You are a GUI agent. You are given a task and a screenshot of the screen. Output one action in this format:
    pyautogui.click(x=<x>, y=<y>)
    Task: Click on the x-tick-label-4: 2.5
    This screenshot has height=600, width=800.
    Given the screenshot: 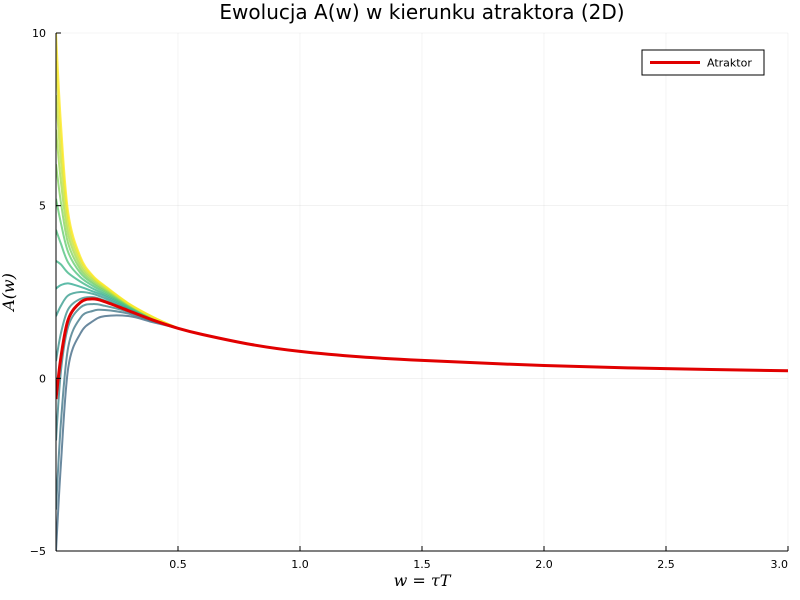 What is the action you would take?
    pyautogui.click(x=666, y=564)
    